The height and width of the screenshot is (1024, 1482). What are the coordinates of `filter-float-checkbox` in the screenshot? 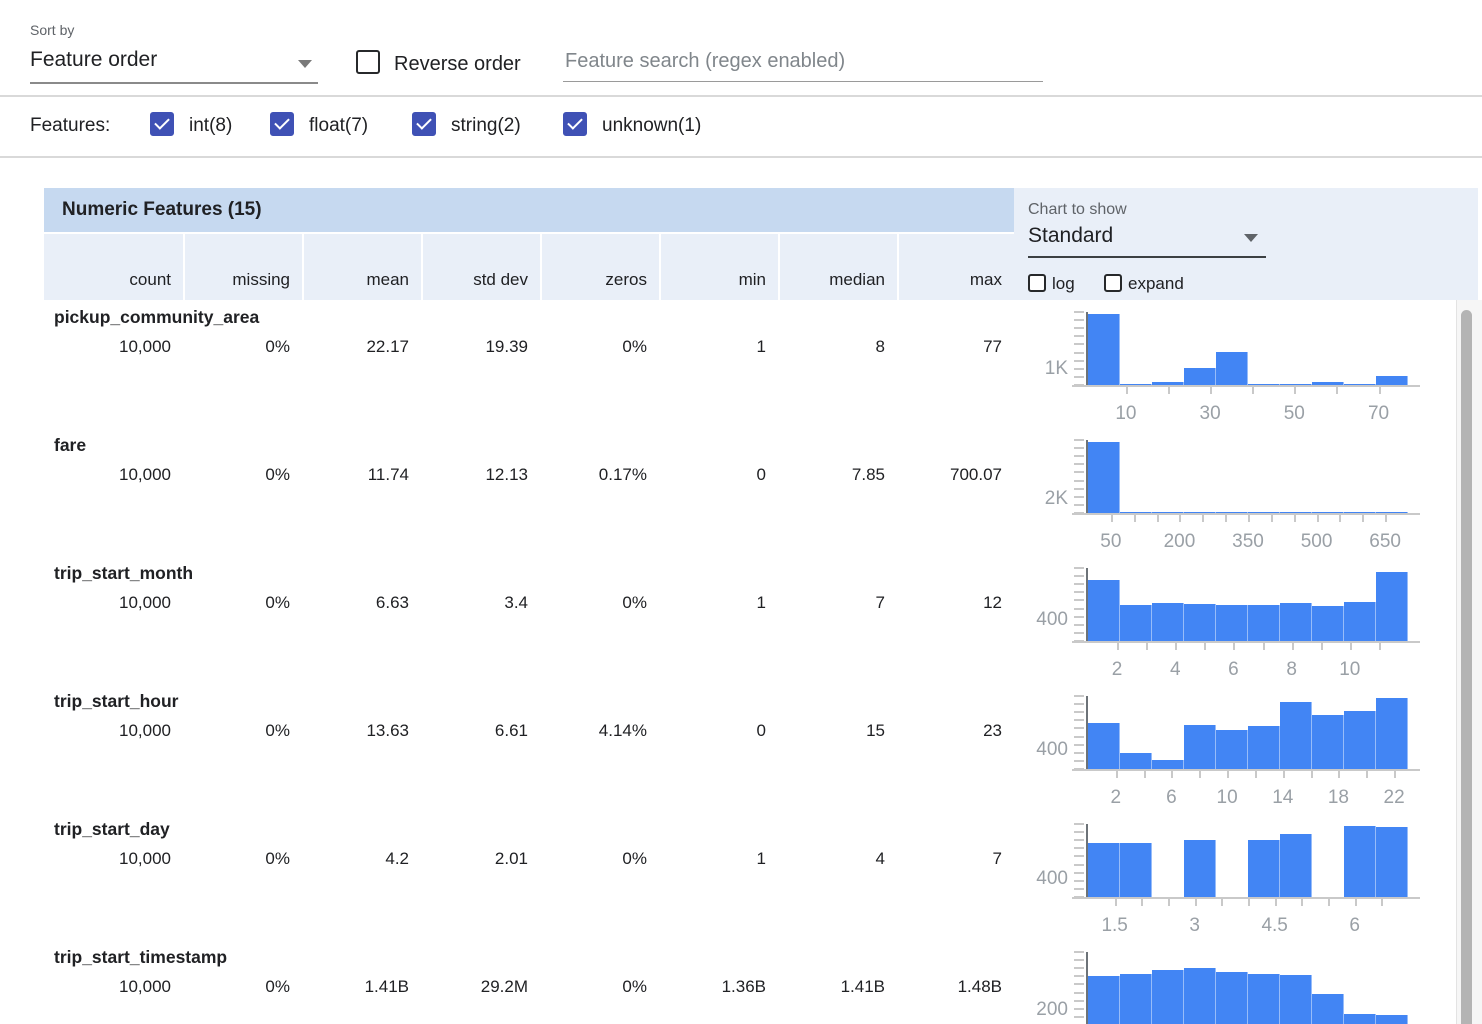 It's located at (282, 124).